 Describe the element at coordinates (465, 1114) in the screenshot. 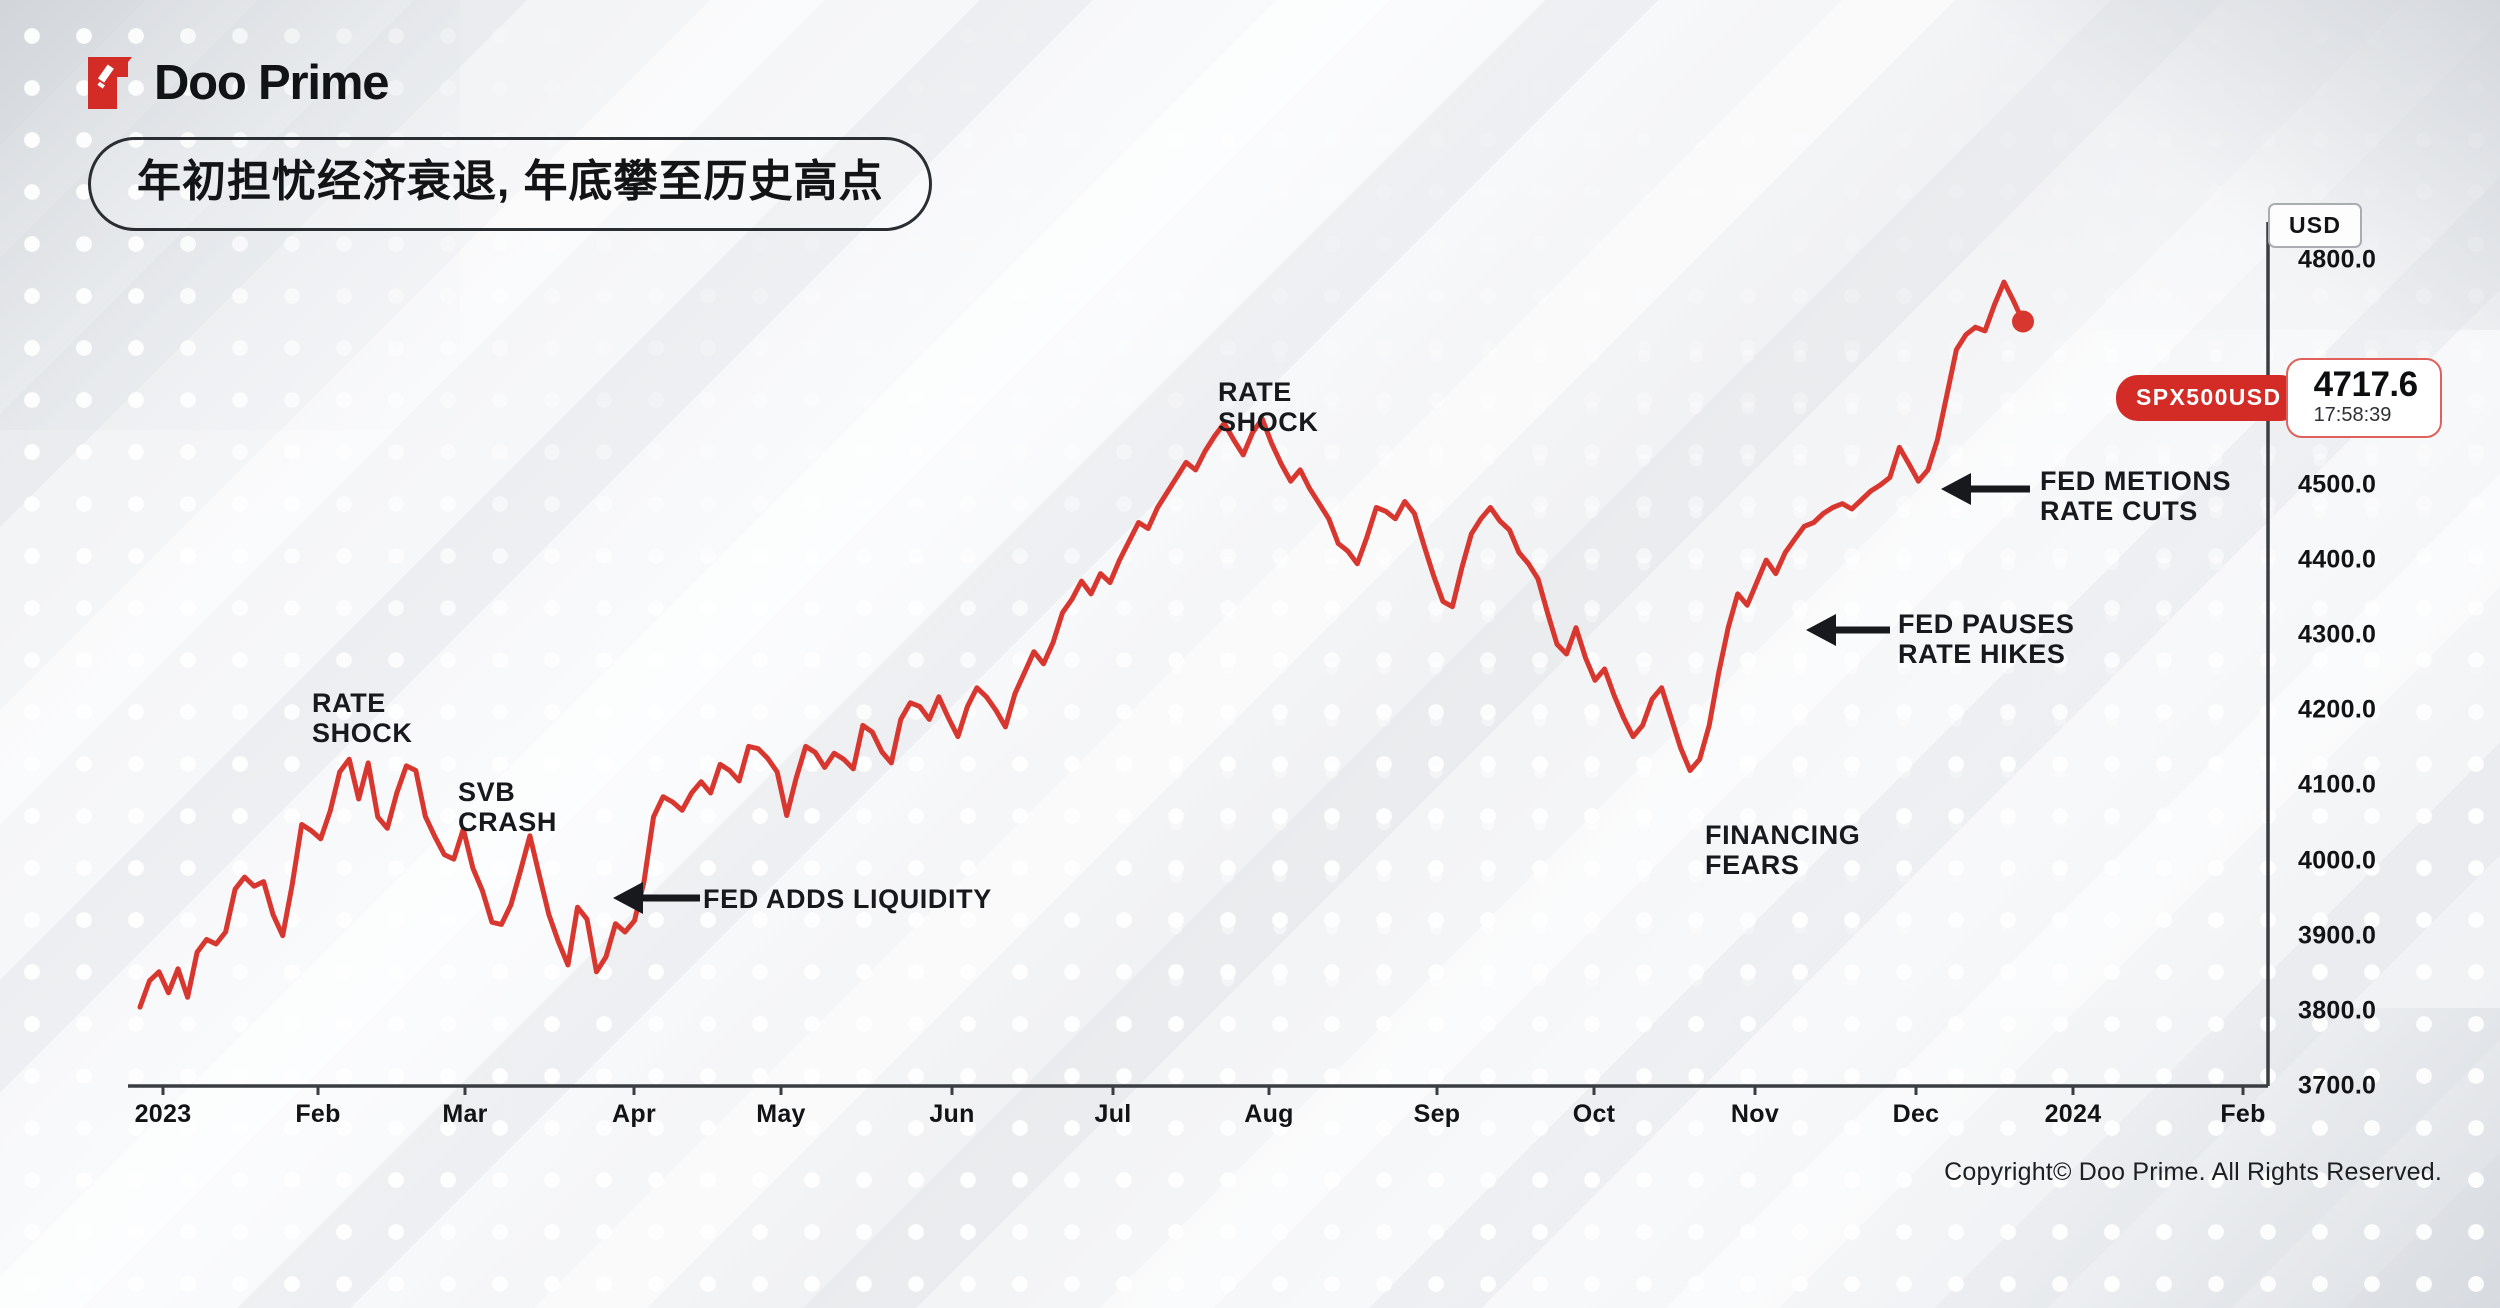

I see `x-axis-tick-mar: Mar` at that location.